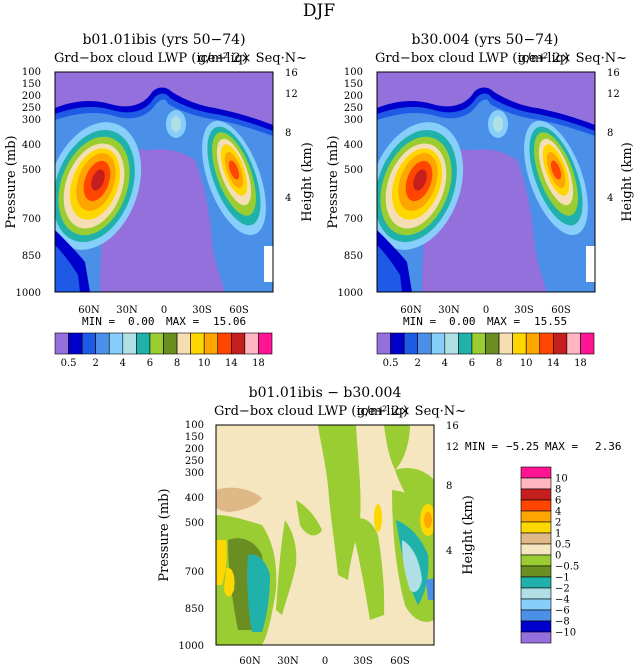 The width and height of the screenshot is (638, 666). What do you see at coordinates (229, 321) in the screenshot?
I see `max-value: 15.06` at bounding box center [229, 321].